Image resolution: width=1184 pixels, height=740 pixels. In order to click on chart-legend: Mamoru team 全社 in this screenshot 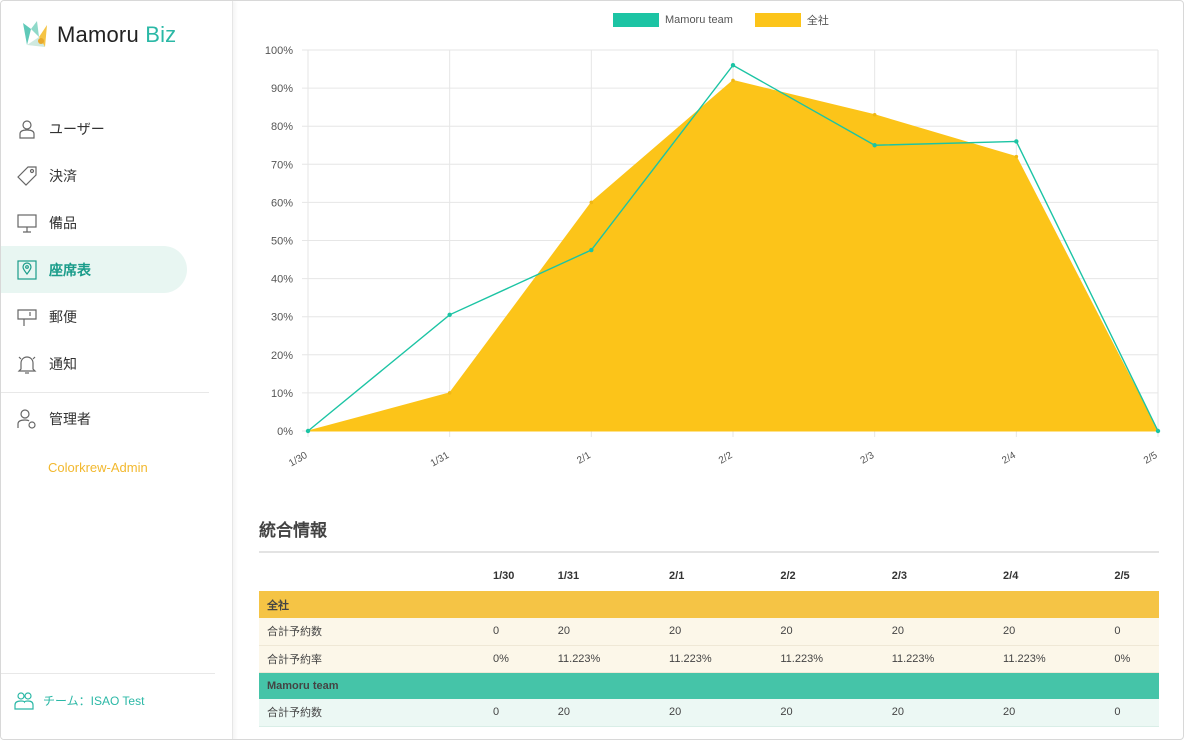, I will do `click(732, 20)`.